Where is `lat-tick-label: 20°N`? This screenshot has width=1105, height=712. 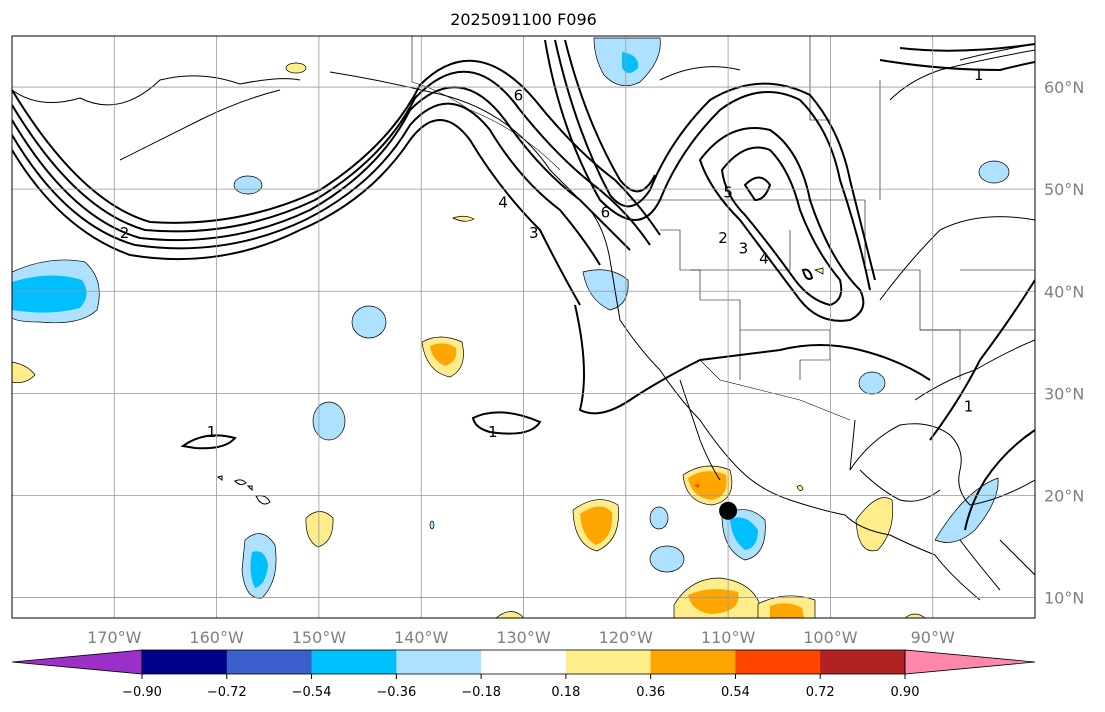 lat-tick-label: 20°N is located at coordinates (1064, 495).